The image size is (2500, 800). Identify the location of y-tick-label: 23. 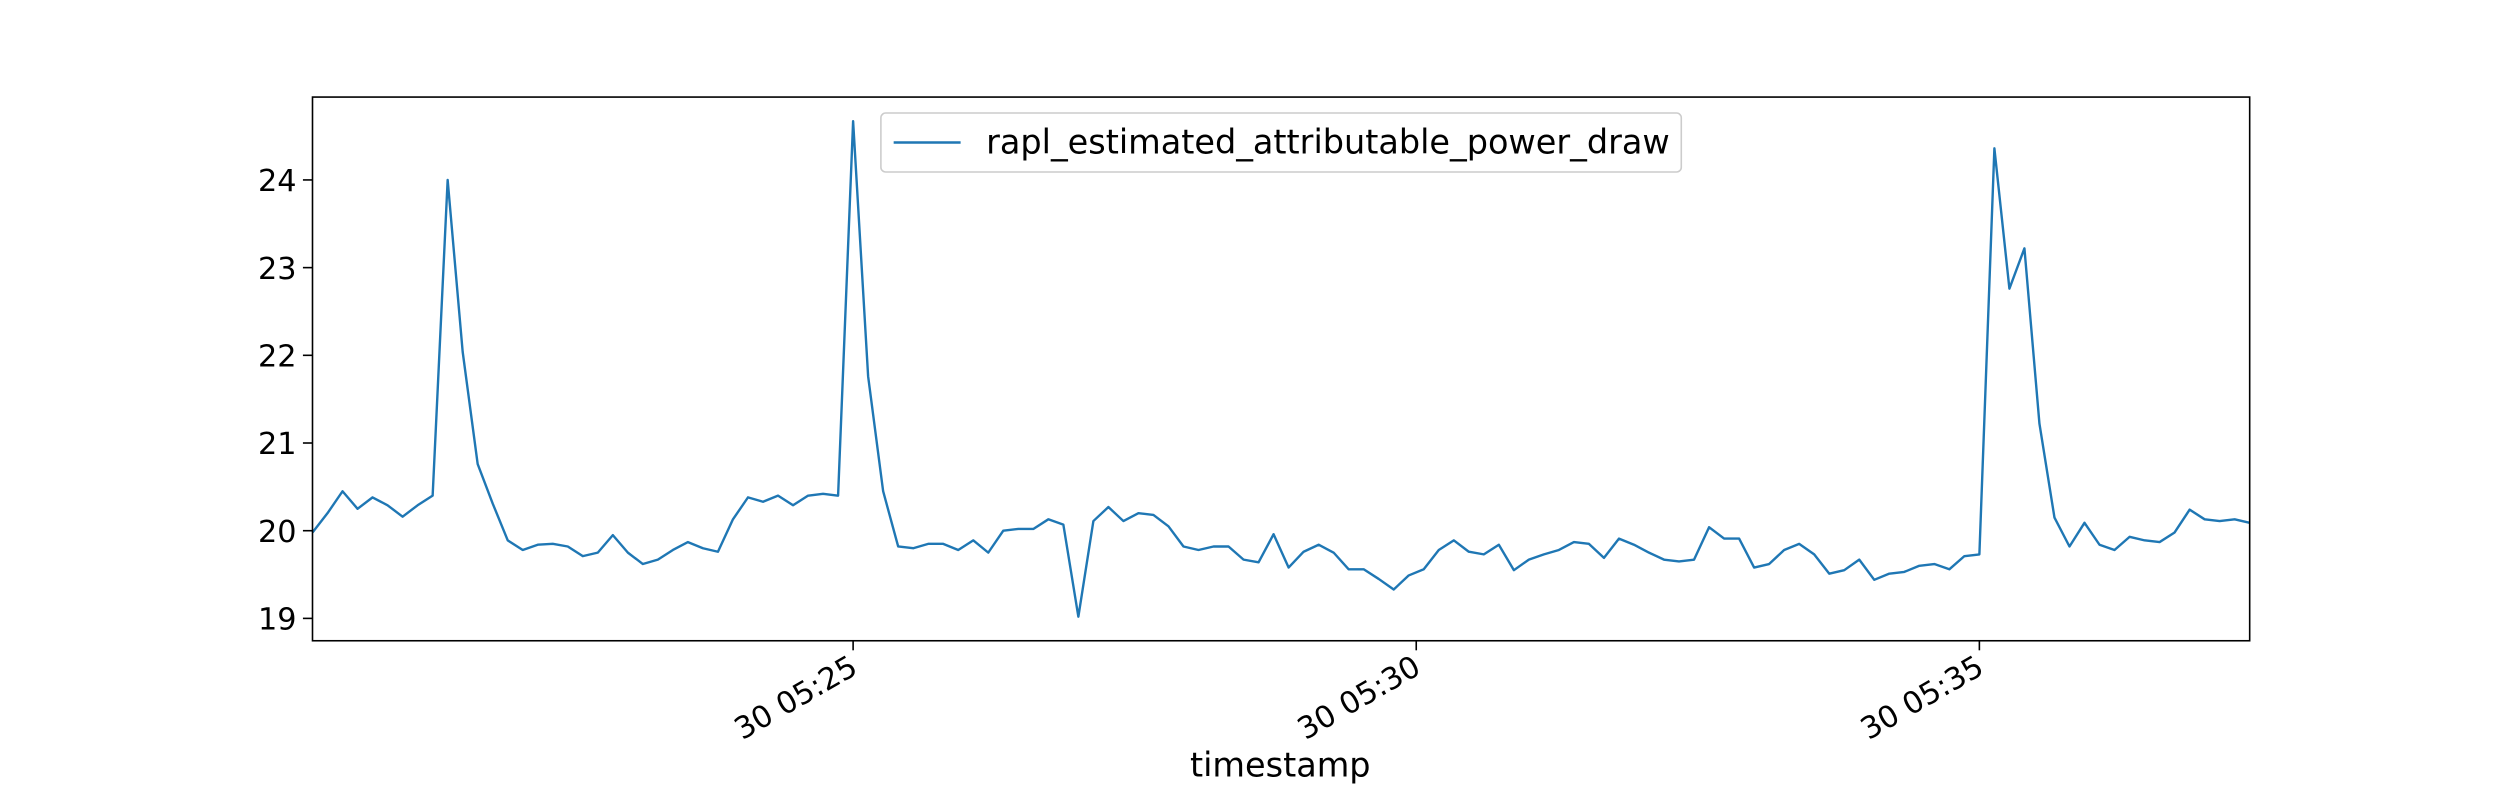
(277, 269).